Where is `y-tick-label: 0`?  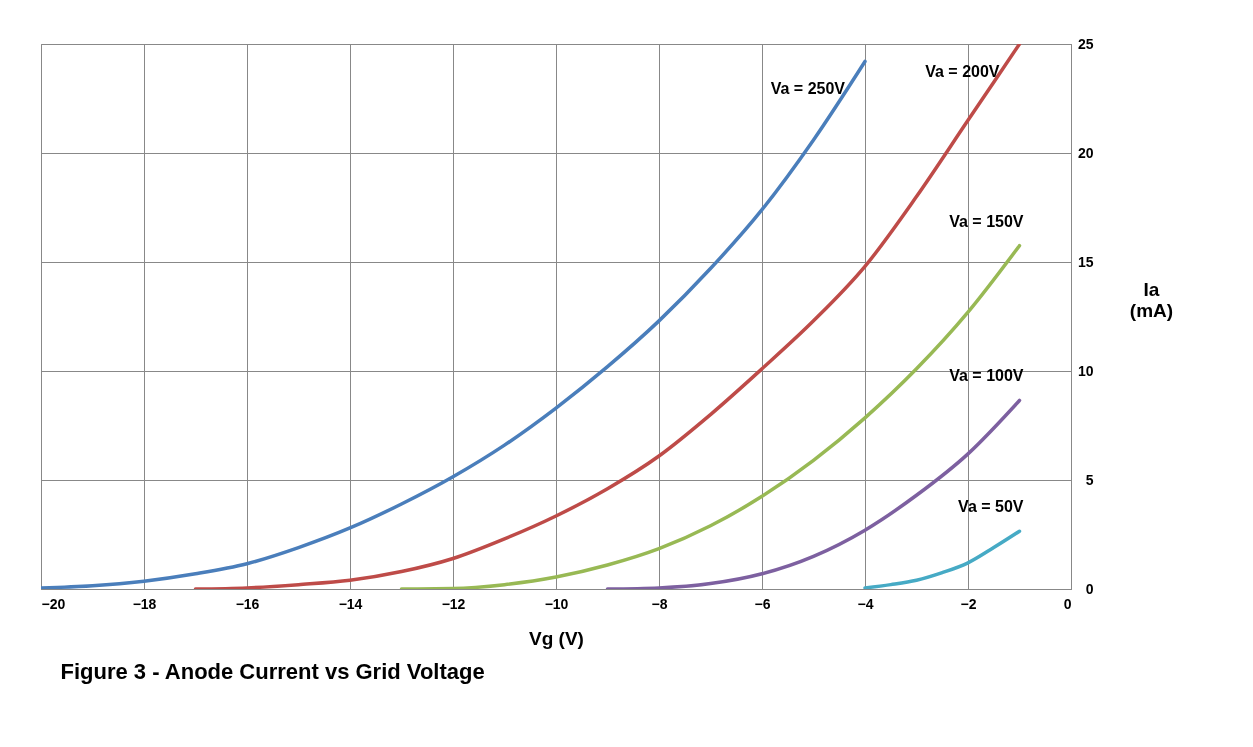 y-tick-label: 0 is located at coordinates (1089, 588).